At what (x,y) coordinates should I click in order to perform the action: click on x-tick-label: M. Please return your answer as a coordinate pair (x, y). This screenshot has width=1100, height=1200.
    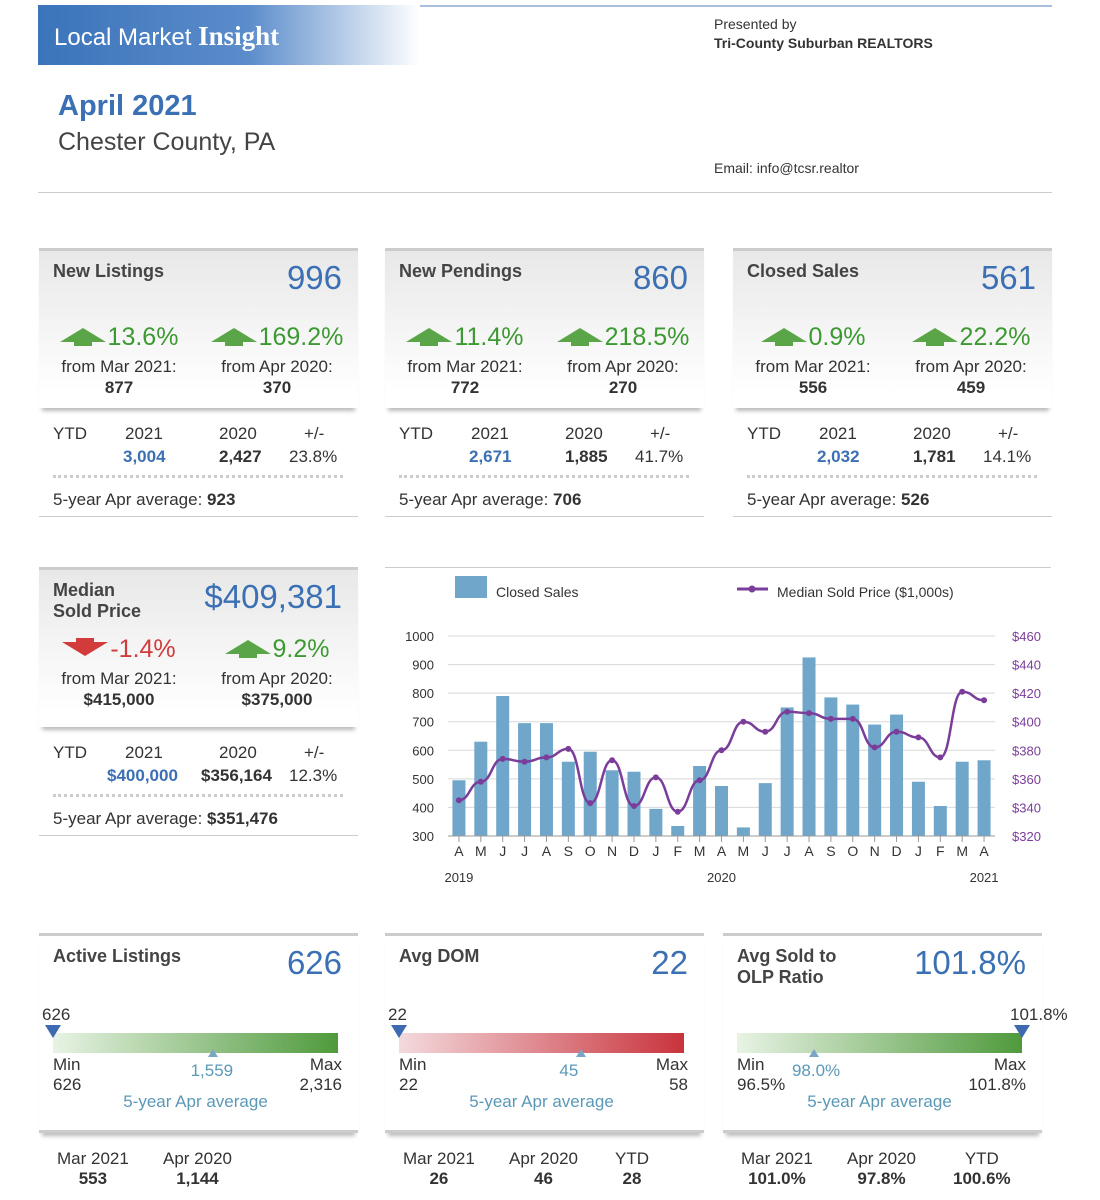
    Looking at the image, I should click on (744, 851).